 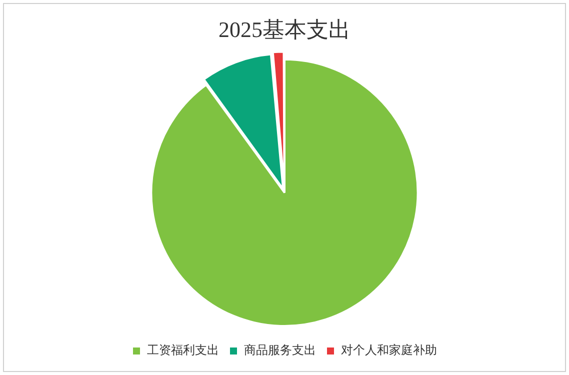 I want to click on legend-label: 工资福利支出, so click(x=183, y=350).